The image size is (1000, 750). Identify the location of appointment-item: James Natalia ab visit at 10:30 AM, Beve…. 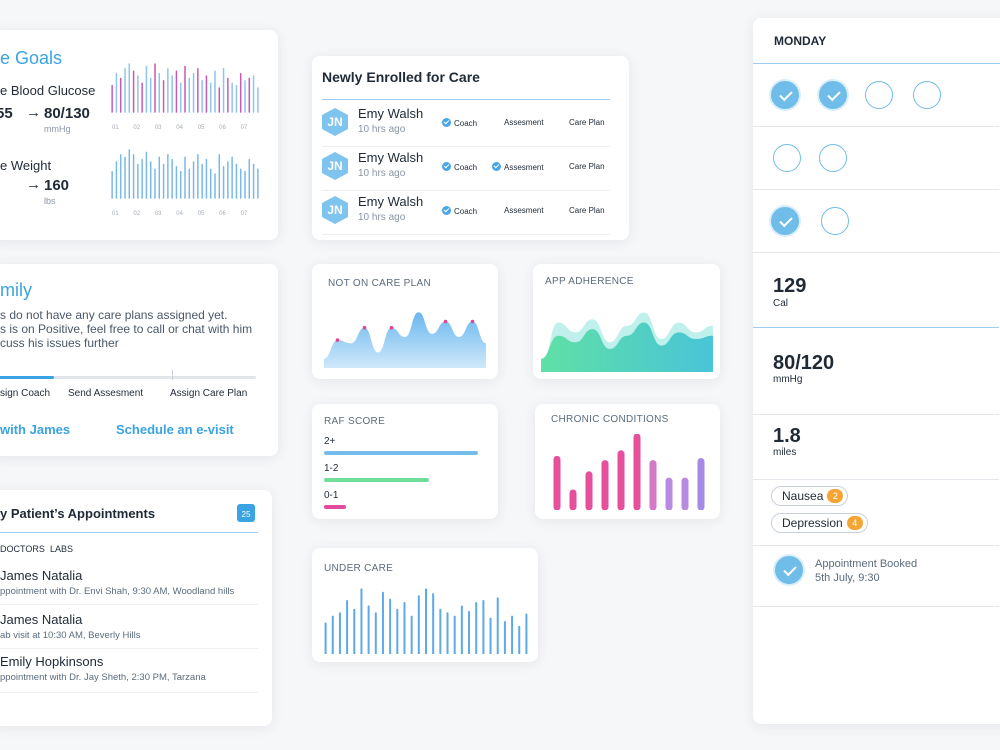
(129, 627).